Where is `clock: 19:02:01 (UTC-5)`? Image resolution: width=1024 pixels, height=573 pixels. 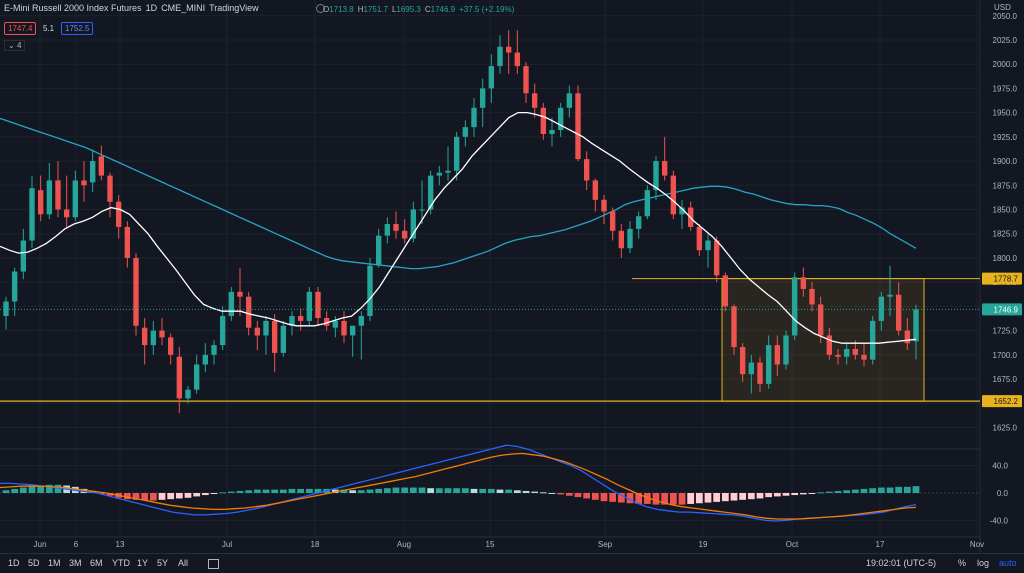
clock: 19:02:01 (UTC-5) is located at coordinates (901, 563).